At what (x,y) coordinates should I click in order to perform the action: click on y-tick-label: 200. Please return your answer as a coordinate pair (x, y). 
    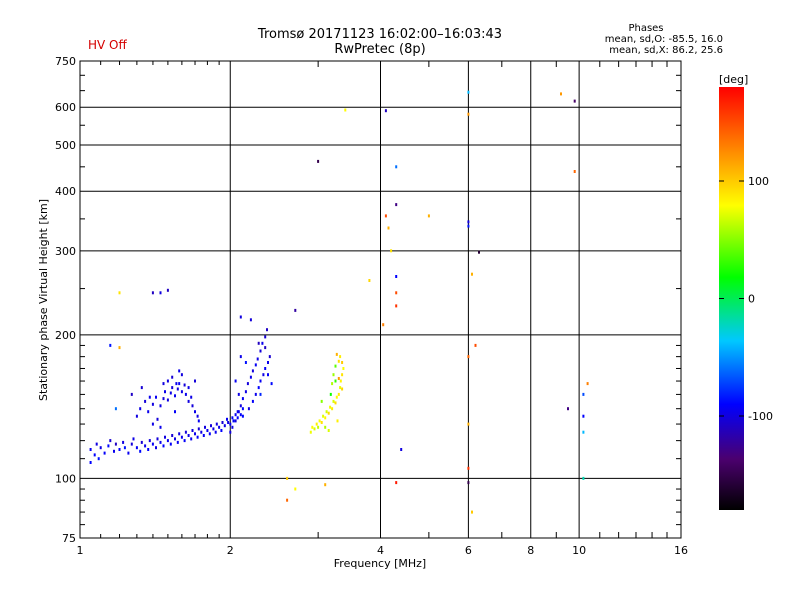
    Looking at the image, I should click on (65, 335).